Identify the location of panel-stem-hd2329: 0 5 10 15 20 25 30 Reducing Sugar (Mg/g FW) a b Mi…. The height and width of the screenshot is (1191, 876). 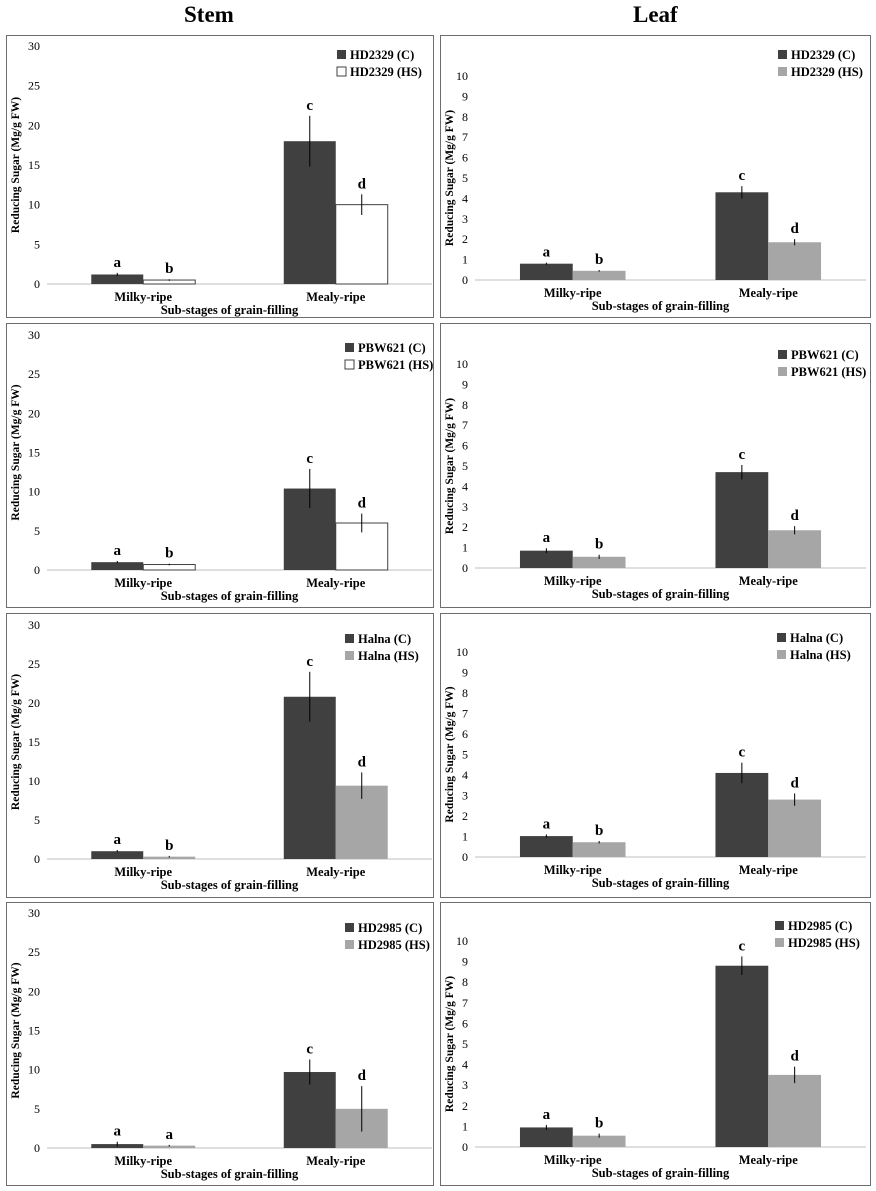
(220, 176).